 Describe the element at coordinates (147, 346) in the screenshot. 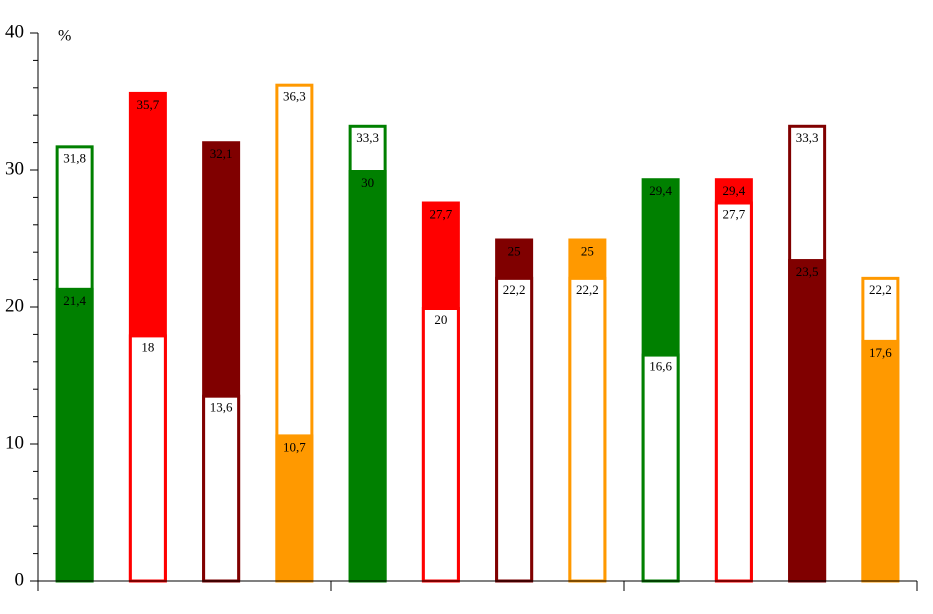

I see `value-label: 18` at that location.